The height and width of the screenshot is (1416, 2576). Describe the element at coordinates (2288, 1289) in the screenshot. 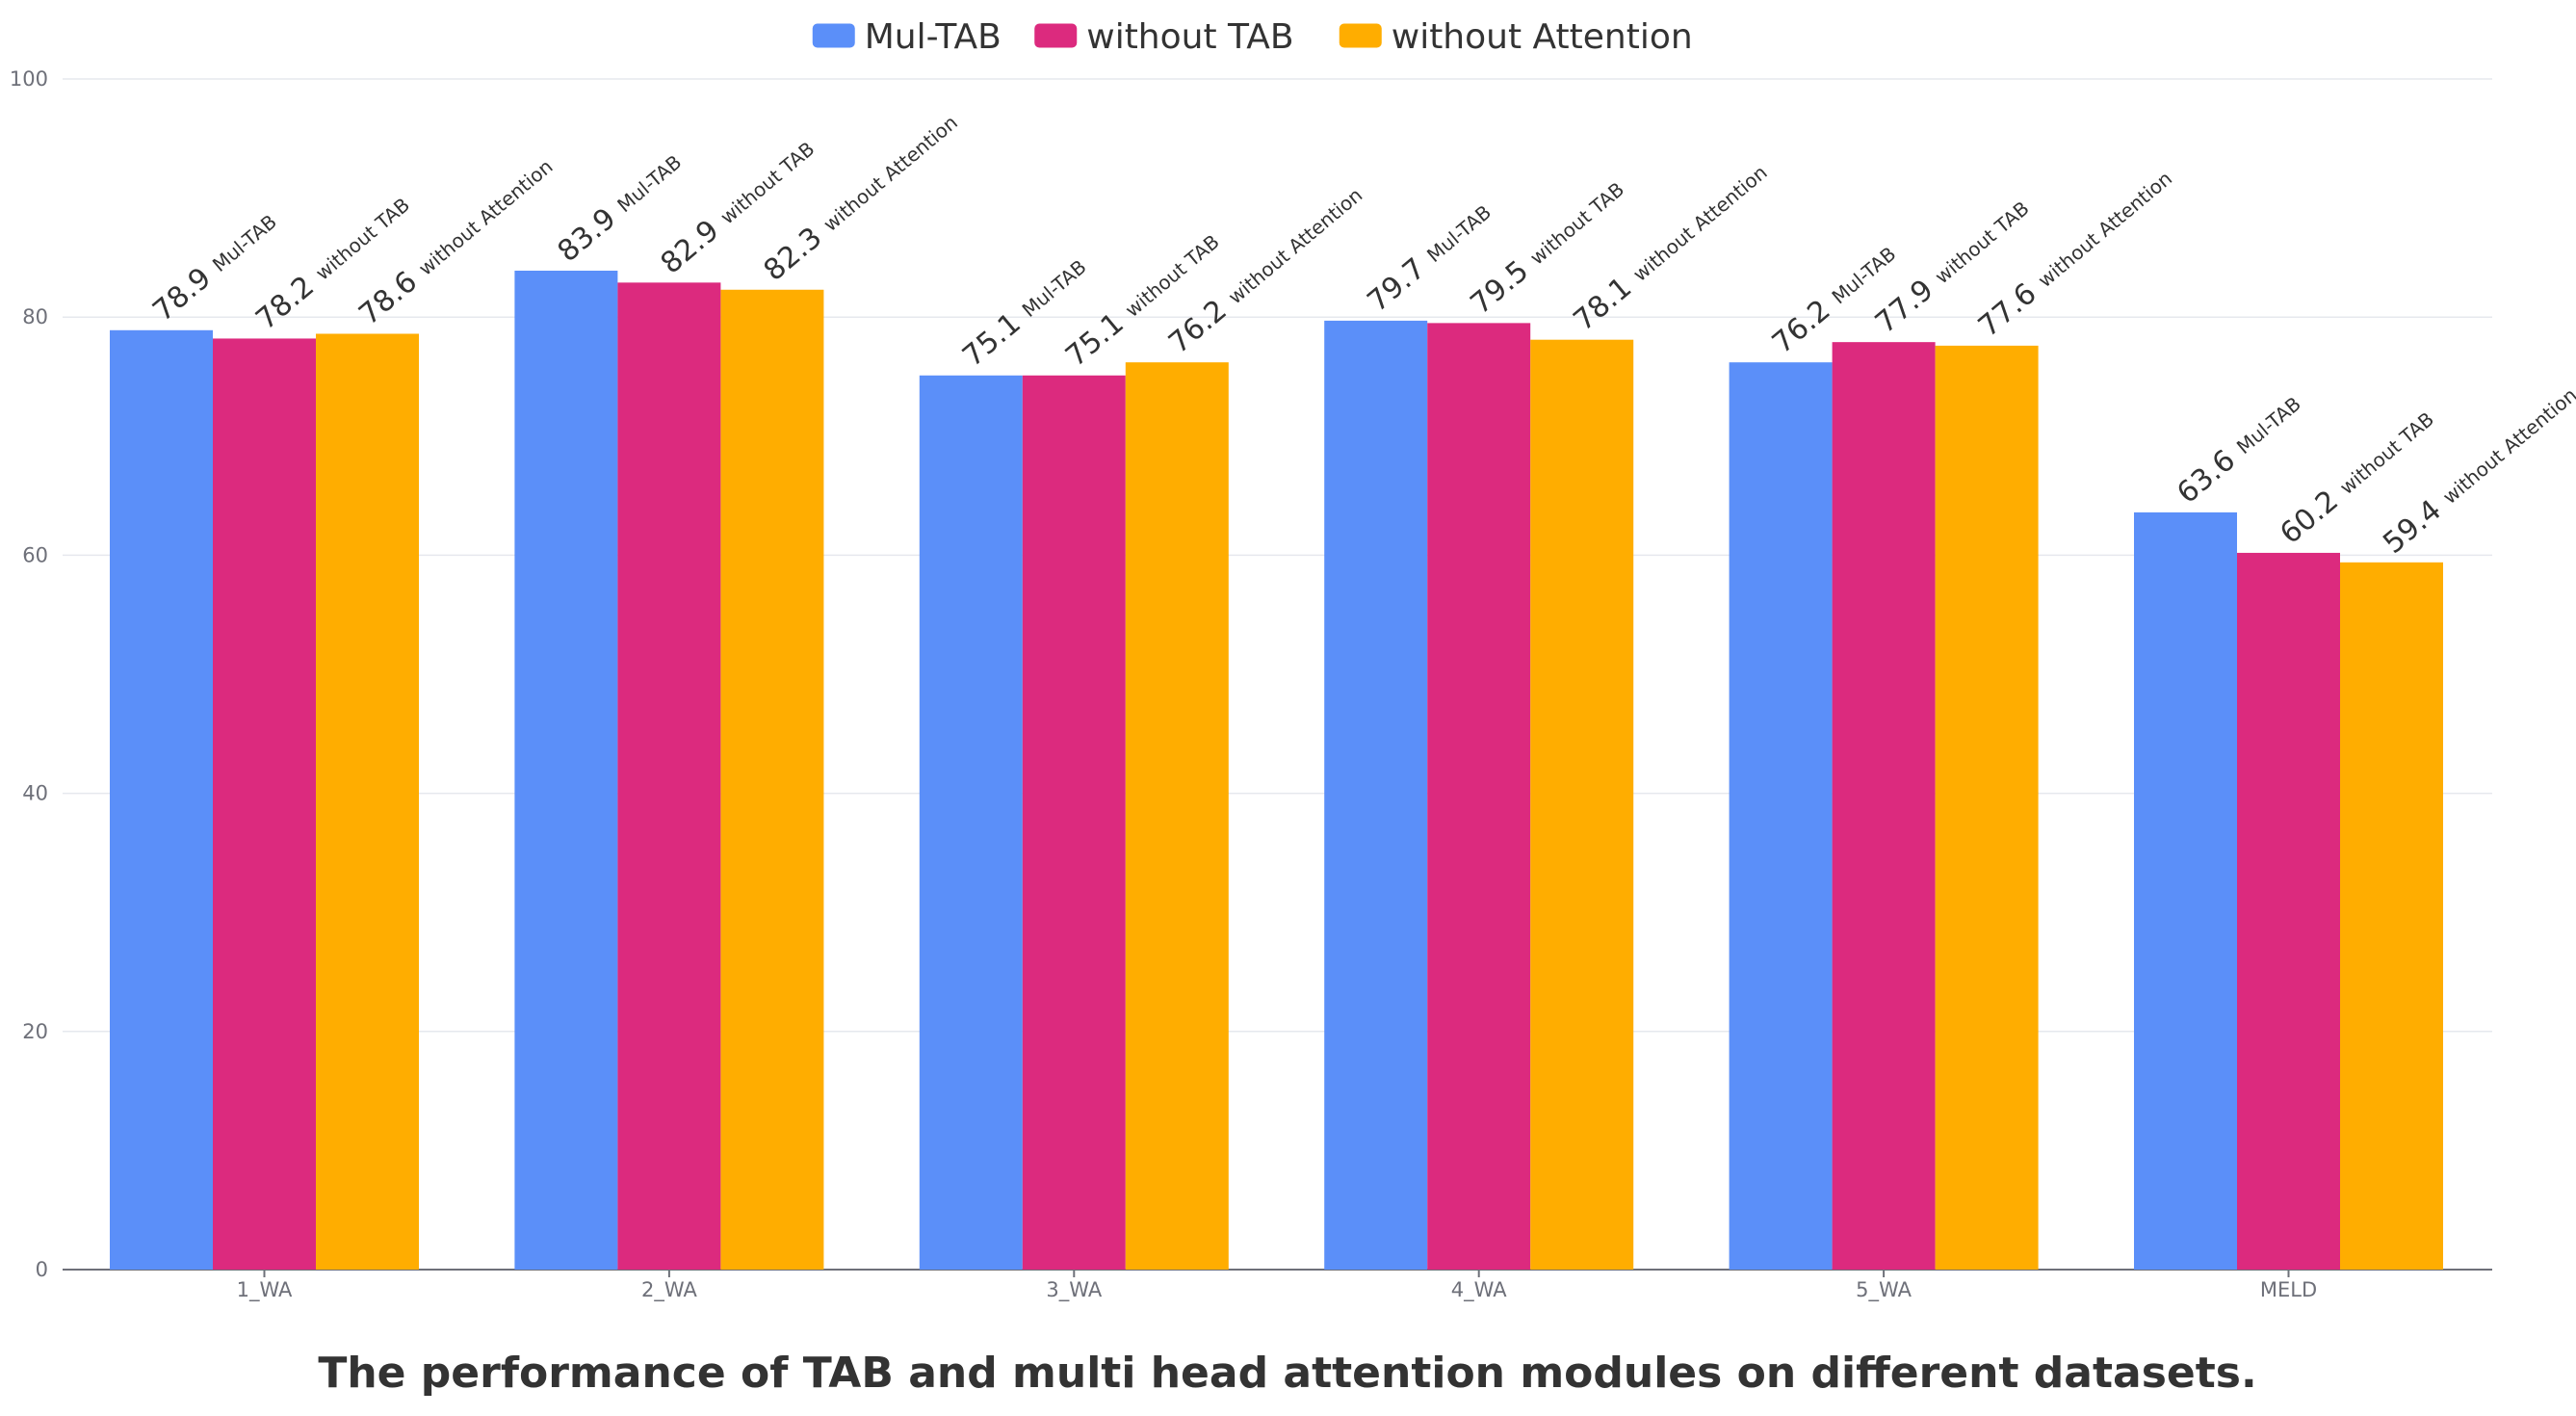

I see `x-tick-label: MELD` at that location.